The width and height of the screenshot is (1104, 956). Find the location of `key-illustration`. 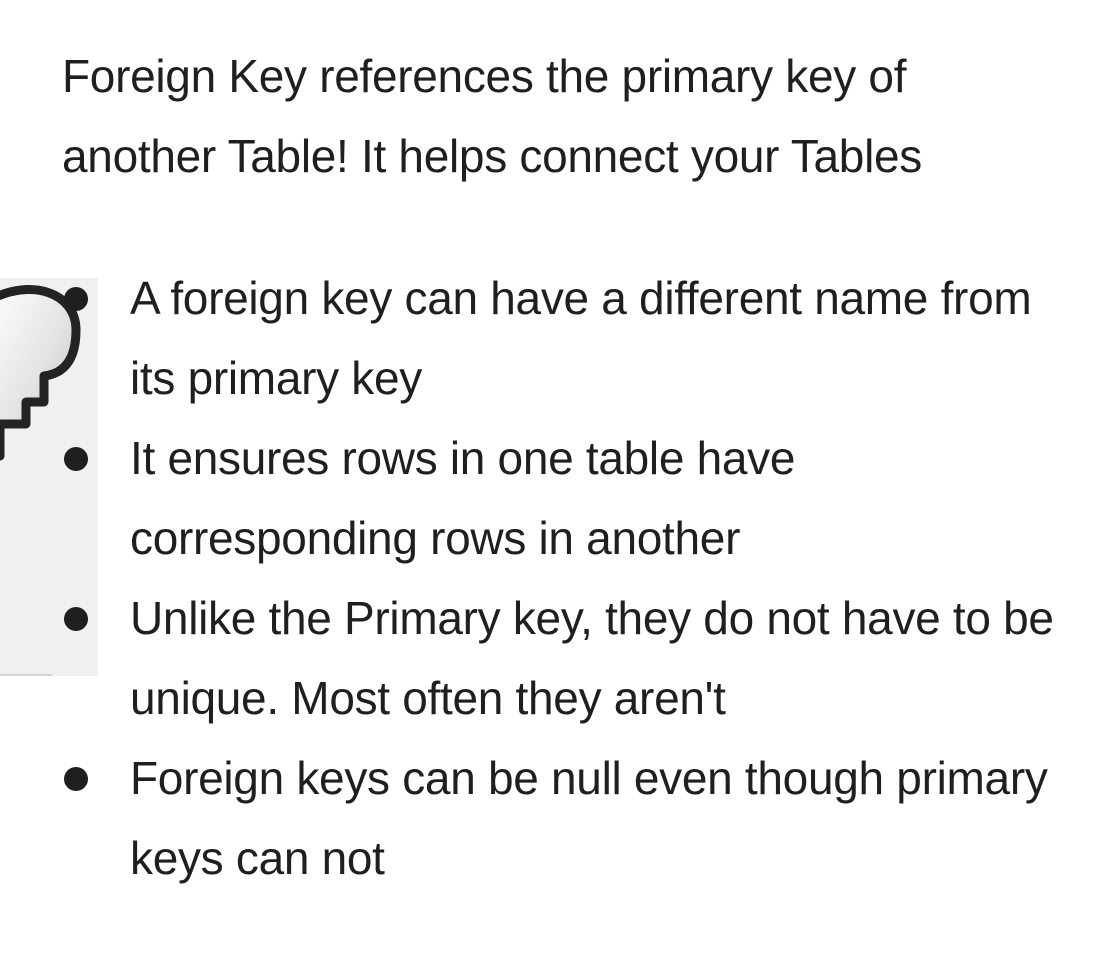

key-illustration is located at coordinates (49, 477).